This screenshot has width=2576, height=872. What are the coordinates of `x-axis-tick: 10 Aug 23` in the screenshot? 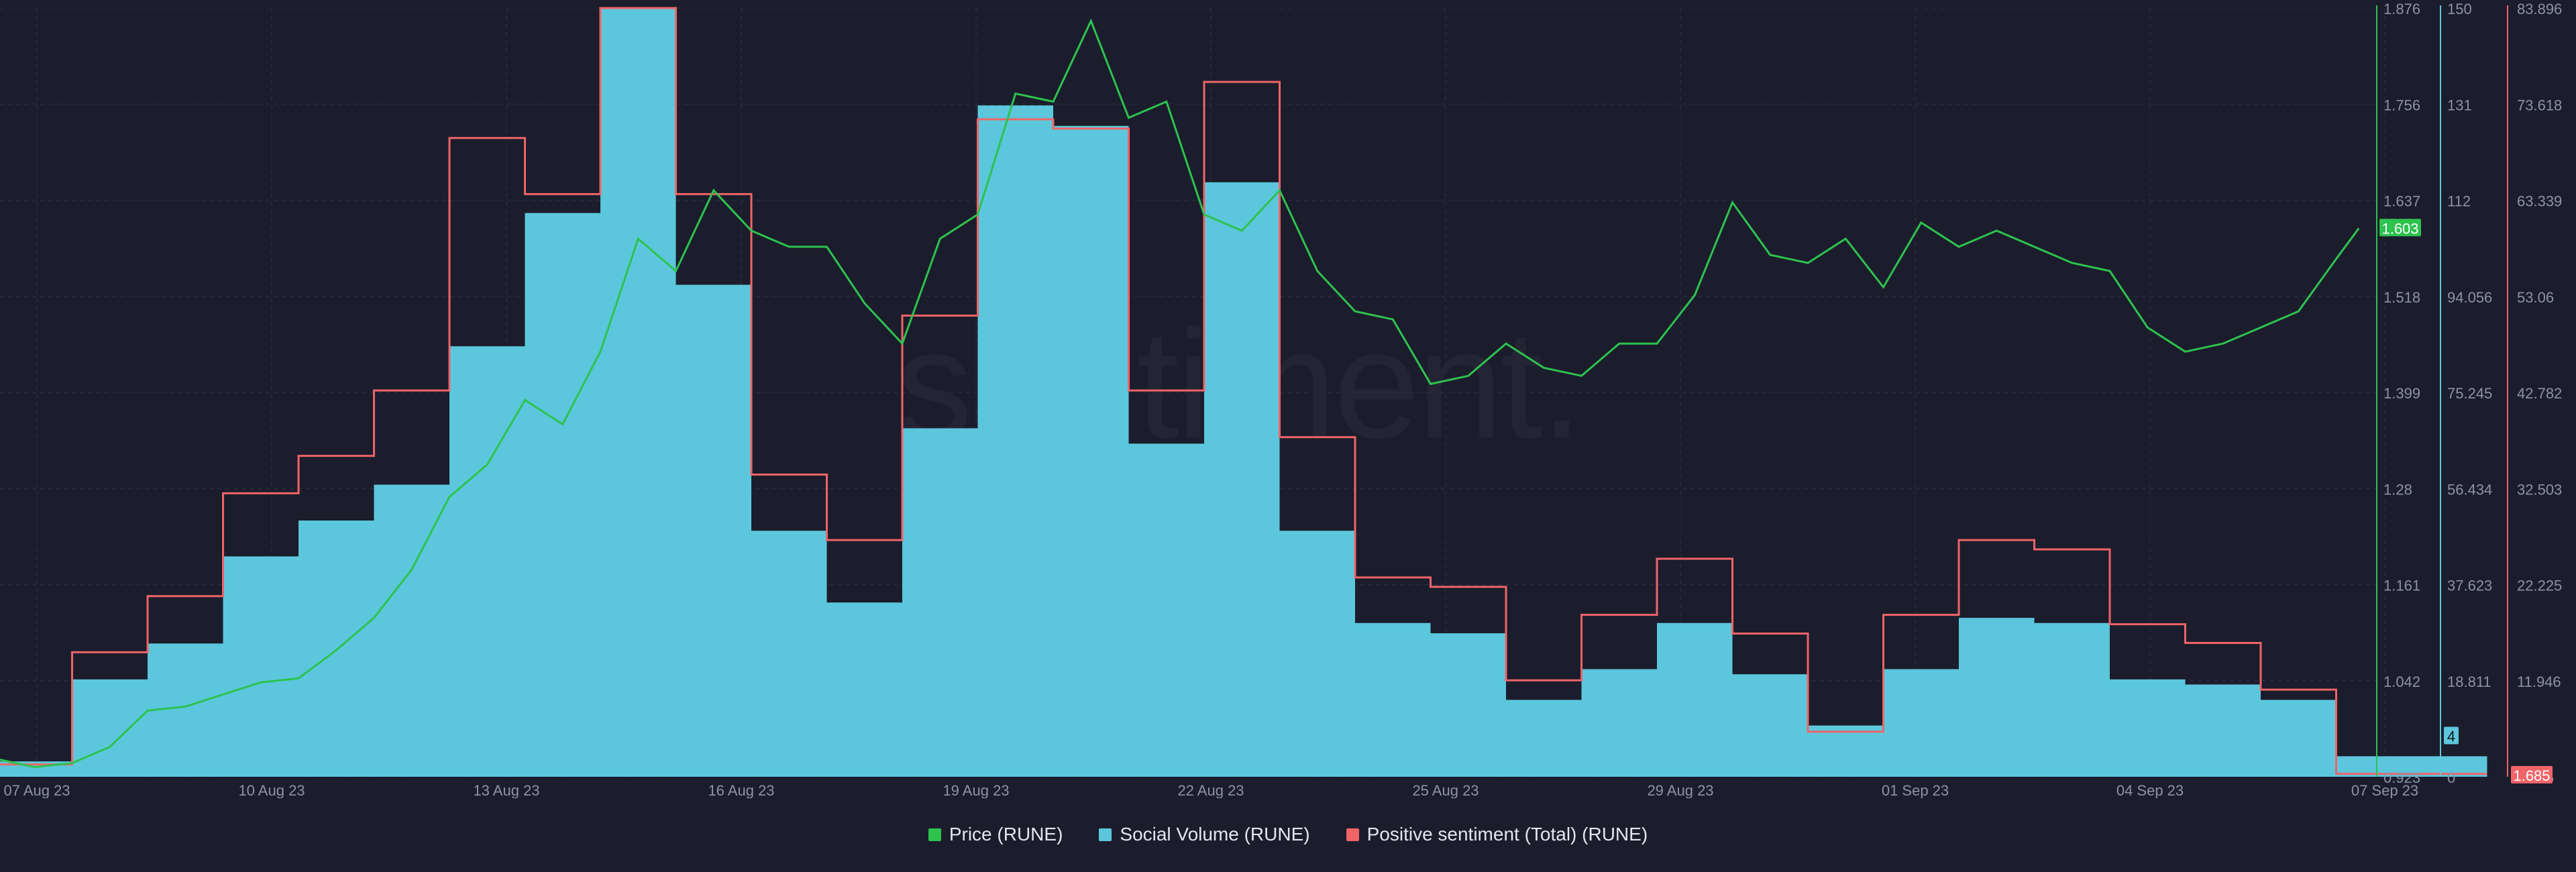 It's located at (271, 790).